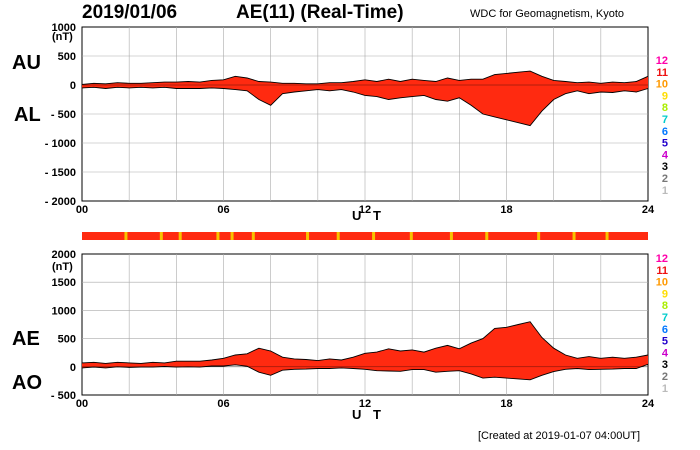  I want to click on y-axis-ticks: 2000 1500 1000 500 0 - 500, so click(63, 325).